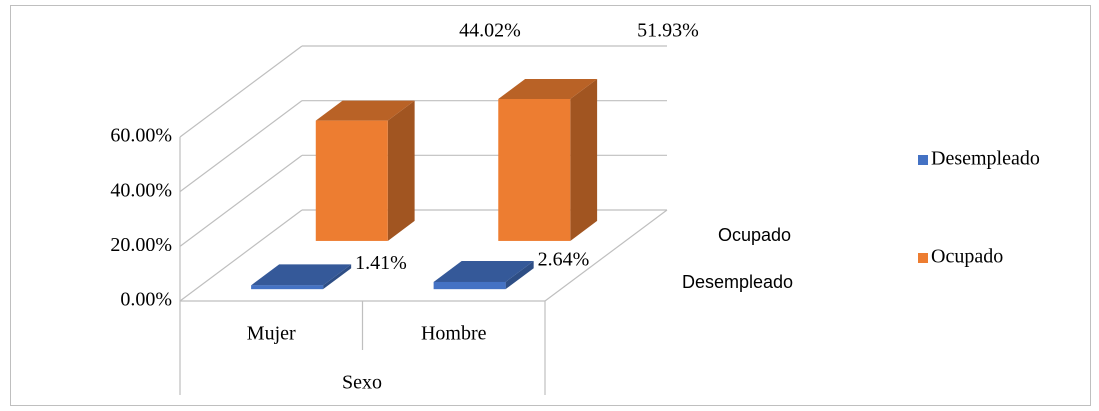 The width and height of the screenshot is (1099, 411). What do you see at coordinates (668, 31) in the screenshot?
I see `data-label: 51.93%` at bounding box center [668, 31].